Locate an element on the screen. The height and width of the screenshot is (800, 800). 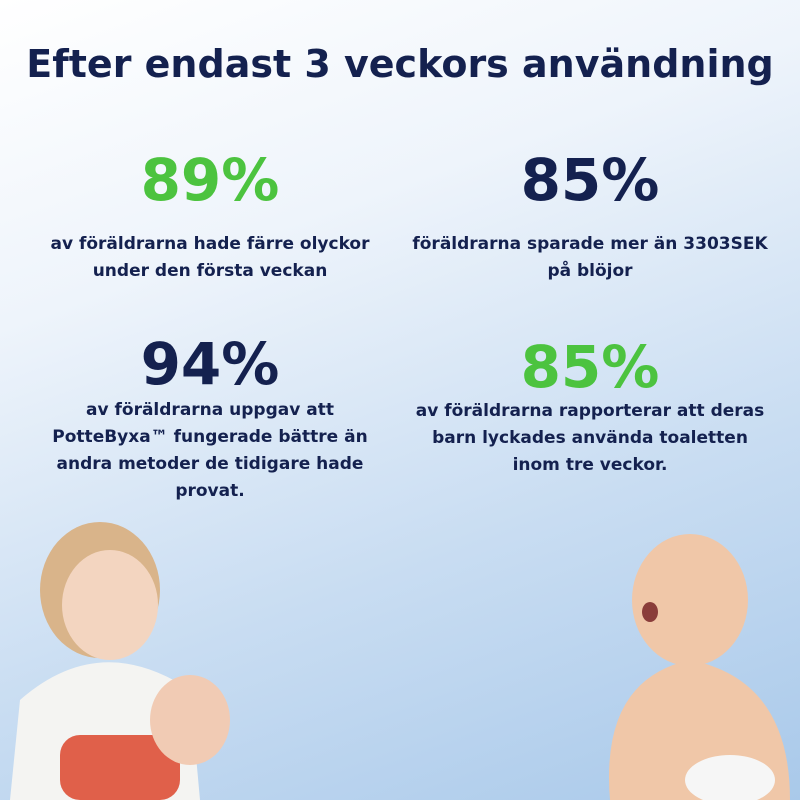
description-line: under den första veckan is located at coordinates (210, 271).